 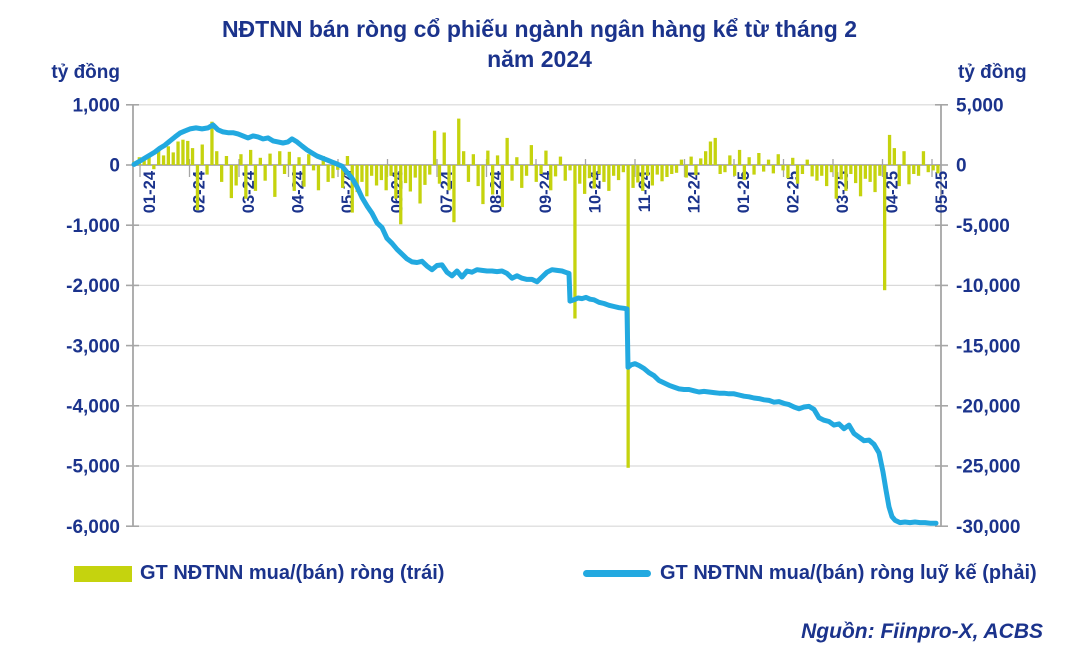 What do you see at coordinates (539, 59) in the screenshot?
I see `chart-title-line2: năm 2024` at bounding box center [539, 59].